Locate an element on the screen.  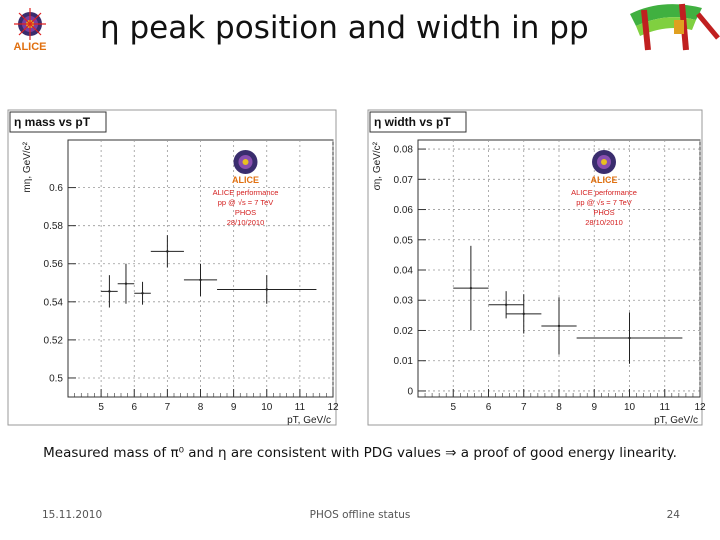
footer-title: PHOS offline status is located at coordinates (360, 515).